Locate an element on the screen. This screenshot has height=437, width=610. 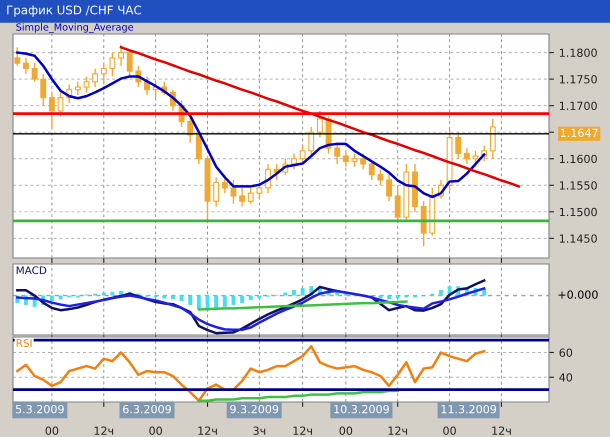
text: 10.3.2009 is located at coordinates (361, 409).